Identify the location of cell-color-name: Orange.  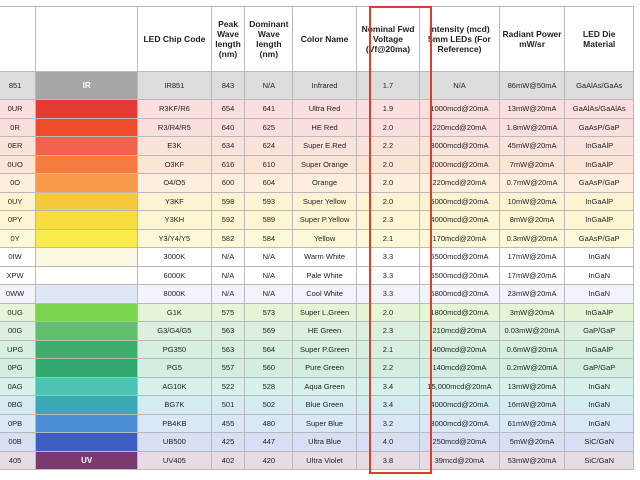
(324, 183).